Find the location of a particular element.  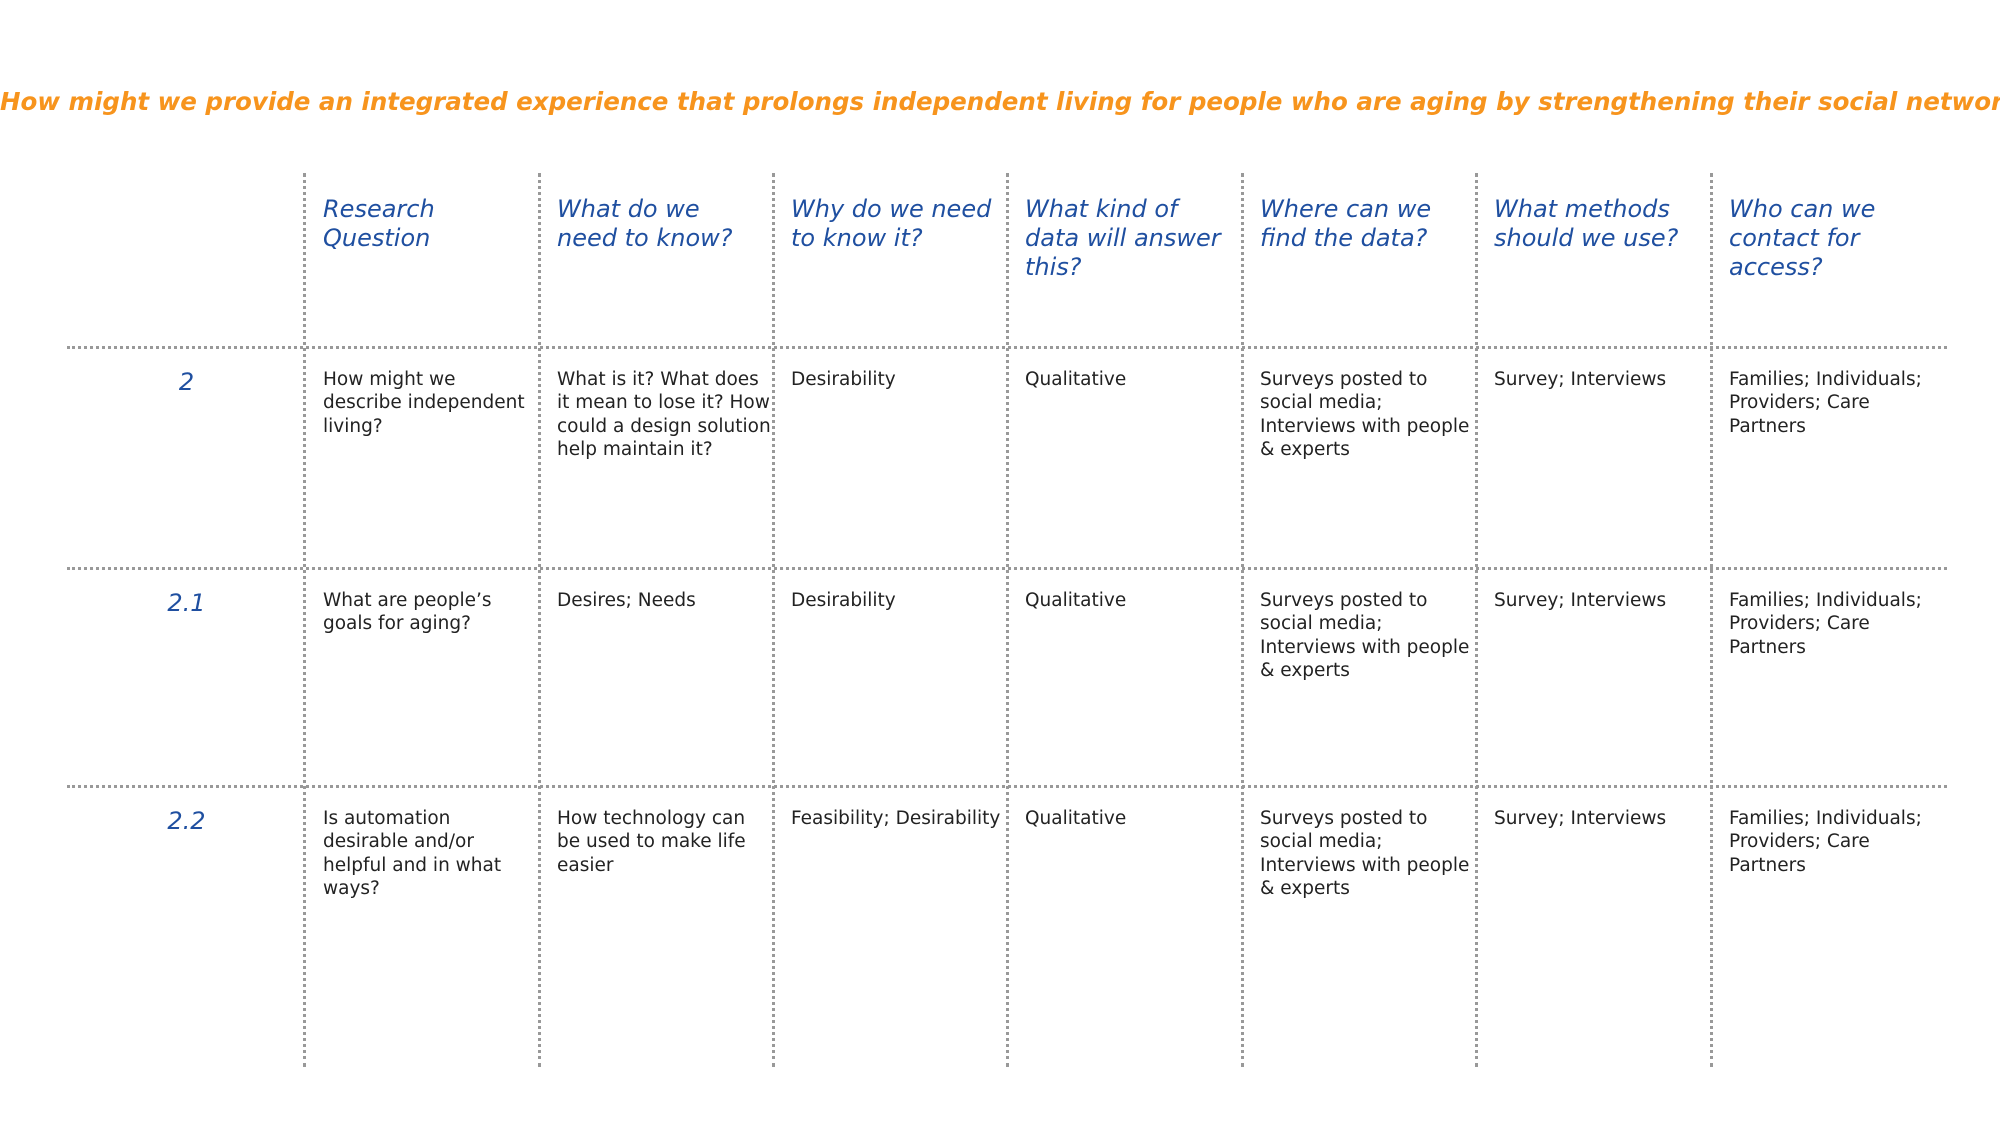

table-cell: Desires; Needs is located at coordinates (626, 600).